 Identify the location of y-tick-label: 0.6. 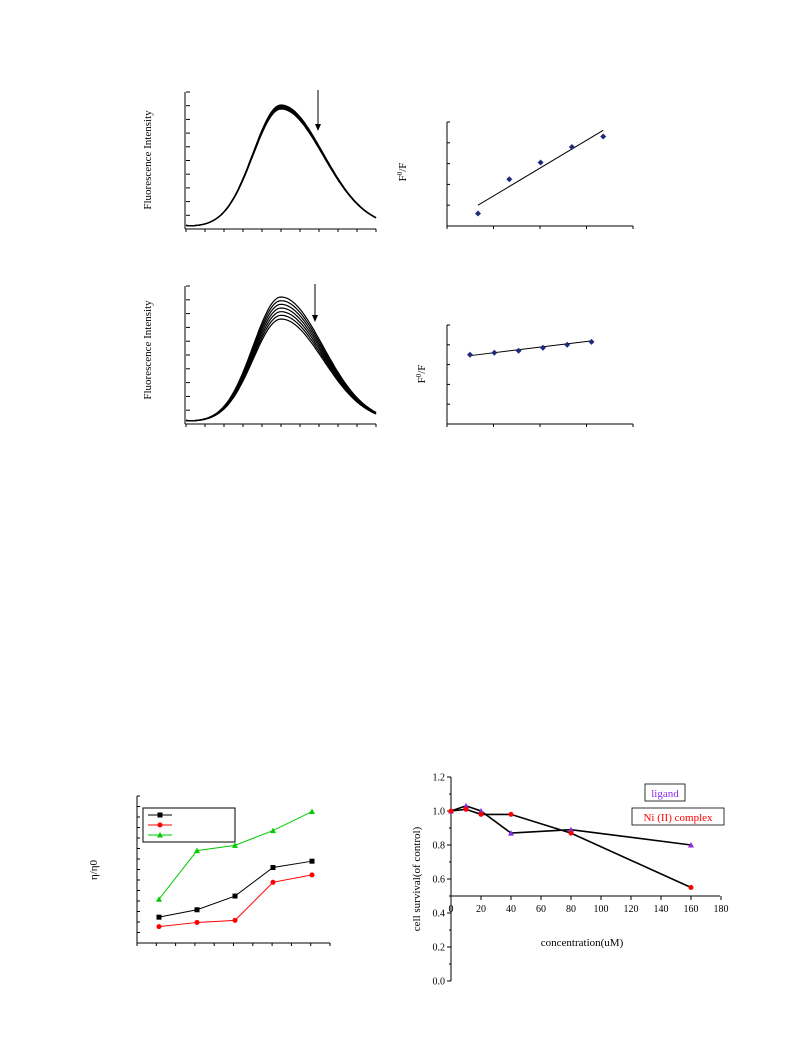
(439, 880).